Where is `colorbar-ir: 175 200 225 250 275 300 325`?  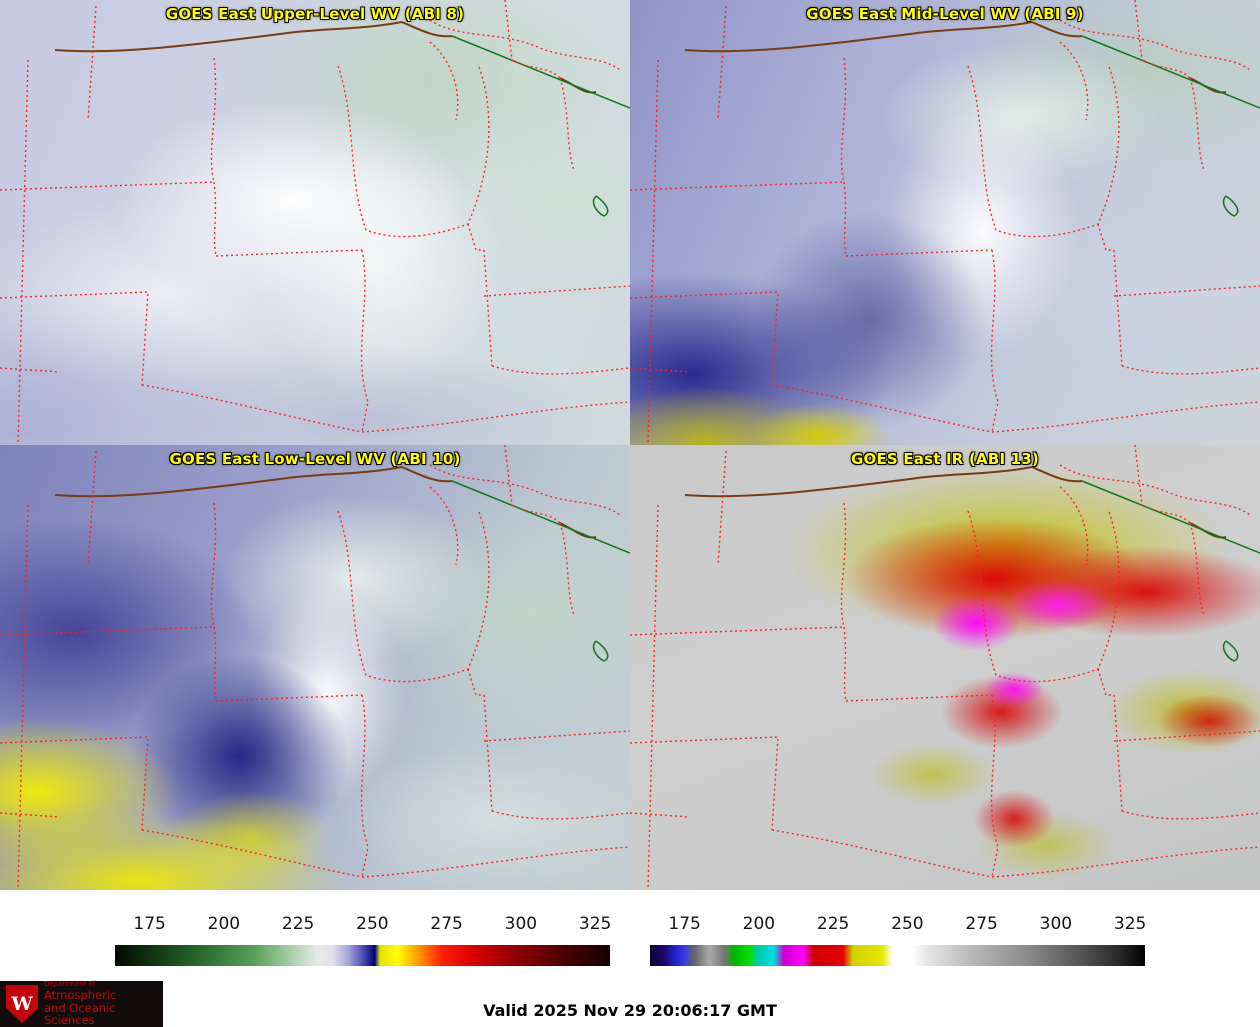 colorbar-ir: 175 200 225 250 275 300 325 is located at coordinates (898, 942).